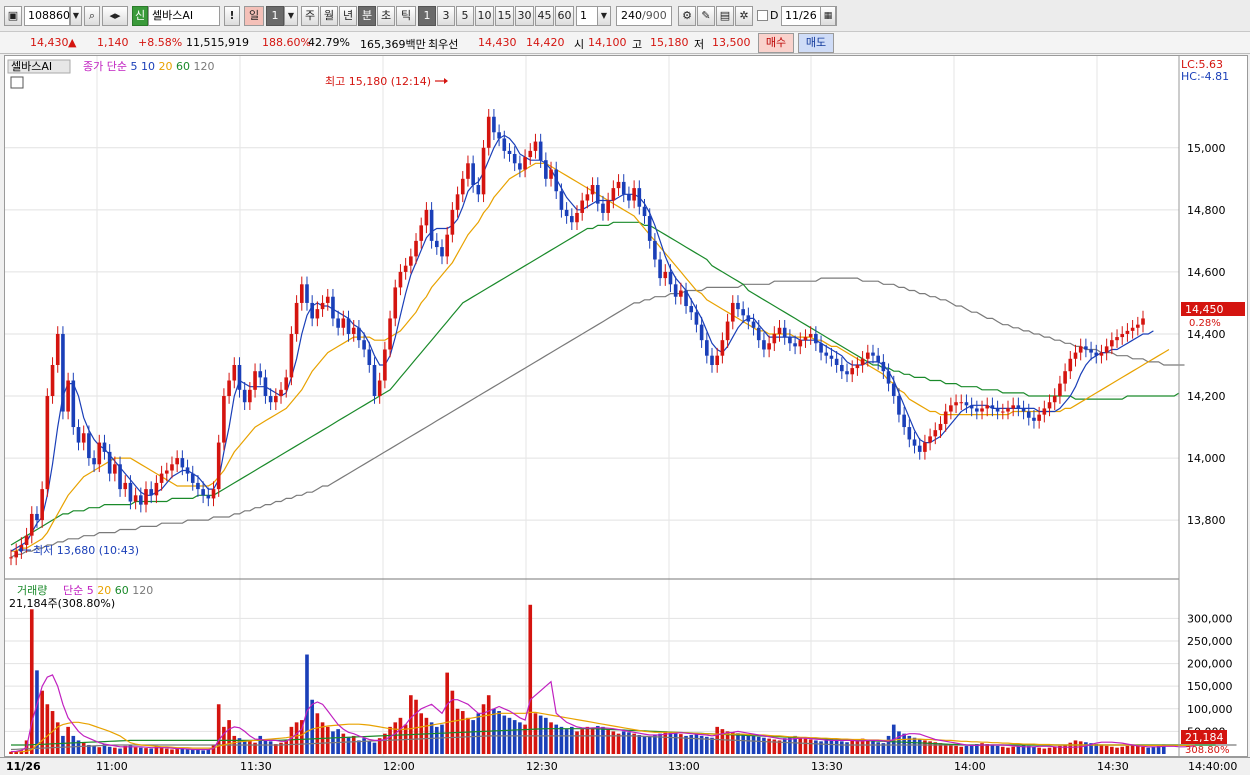 The image size is (1250, 775). I want to click on alert-button: !, so click(232, 16).